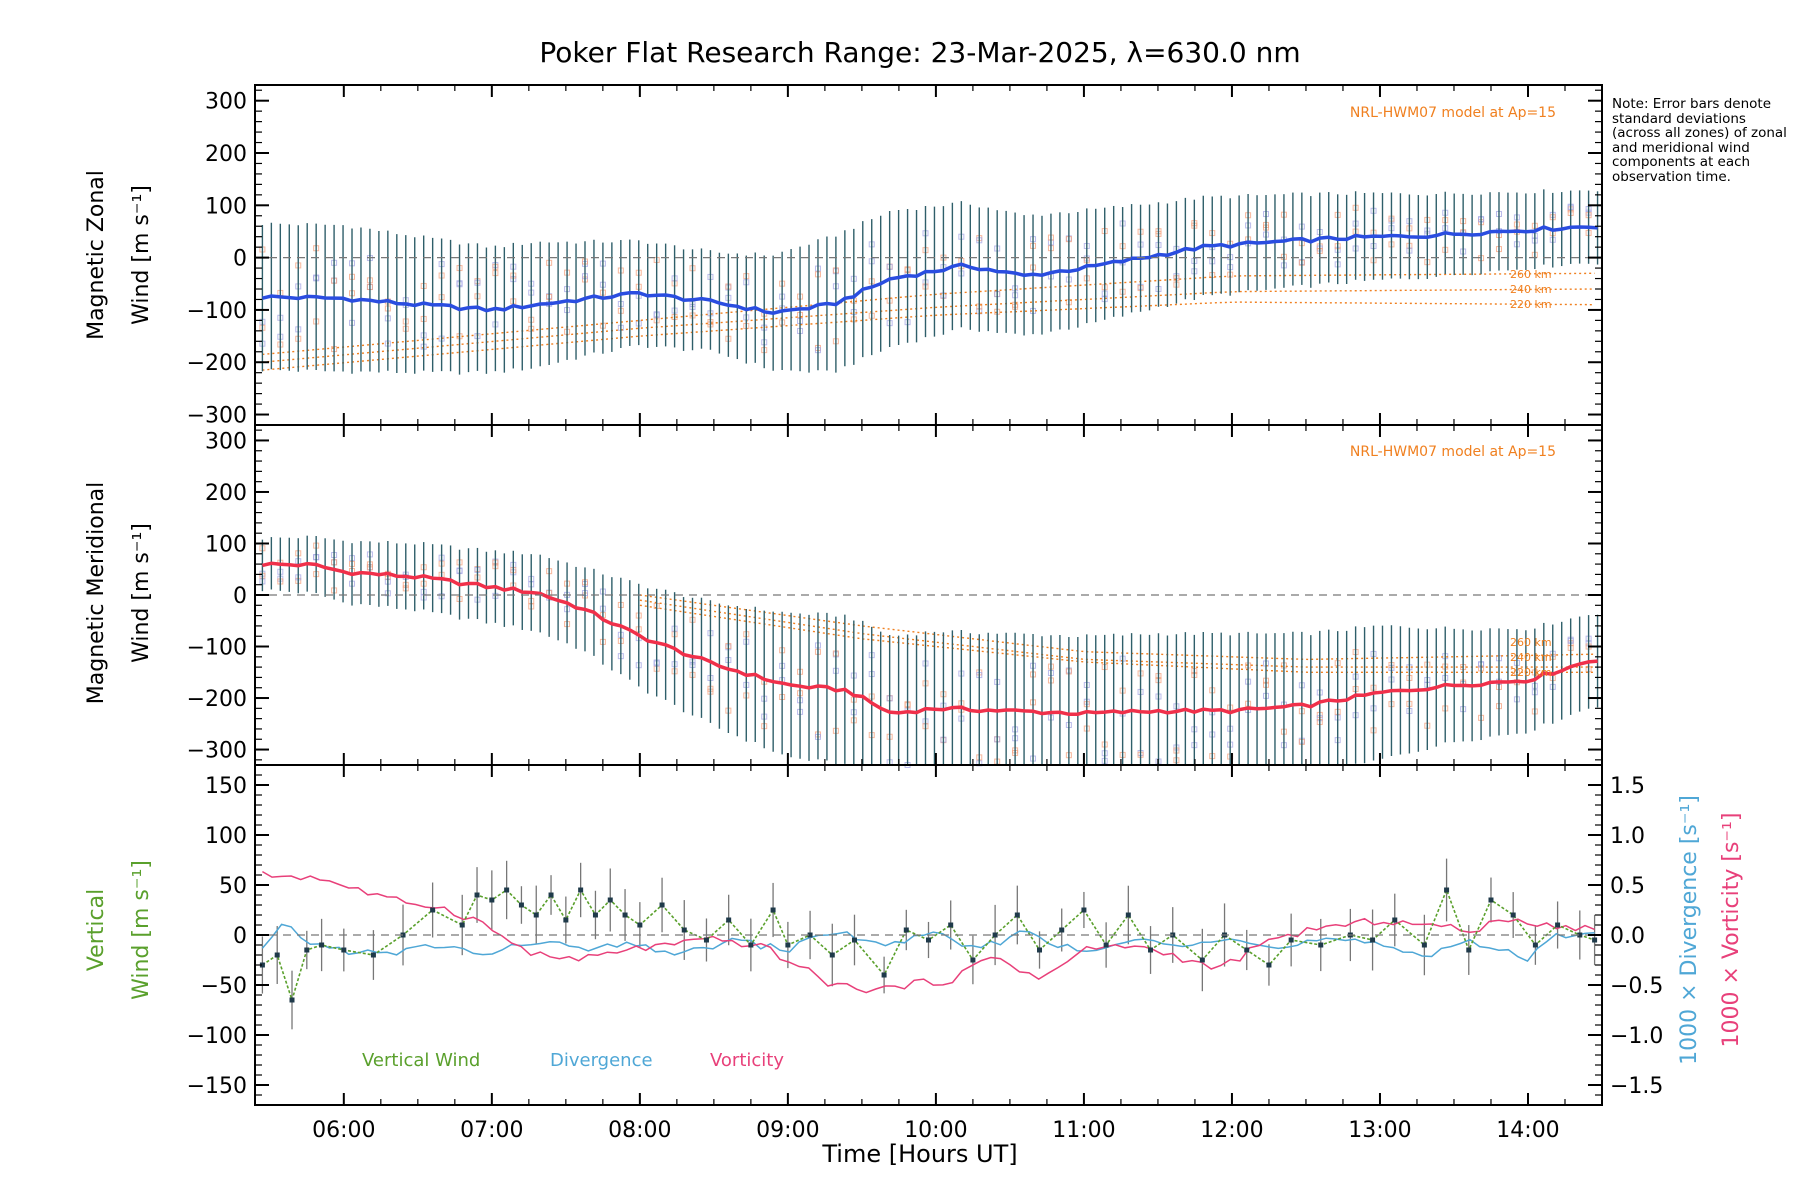 Image resolution: width=1800 pixels, height=1200 pixels. Describe the element at coordinates (141, 255) in the screenshot. I see `zonal-ylabel-line2: Wind [m s⁻¹]` at that location.